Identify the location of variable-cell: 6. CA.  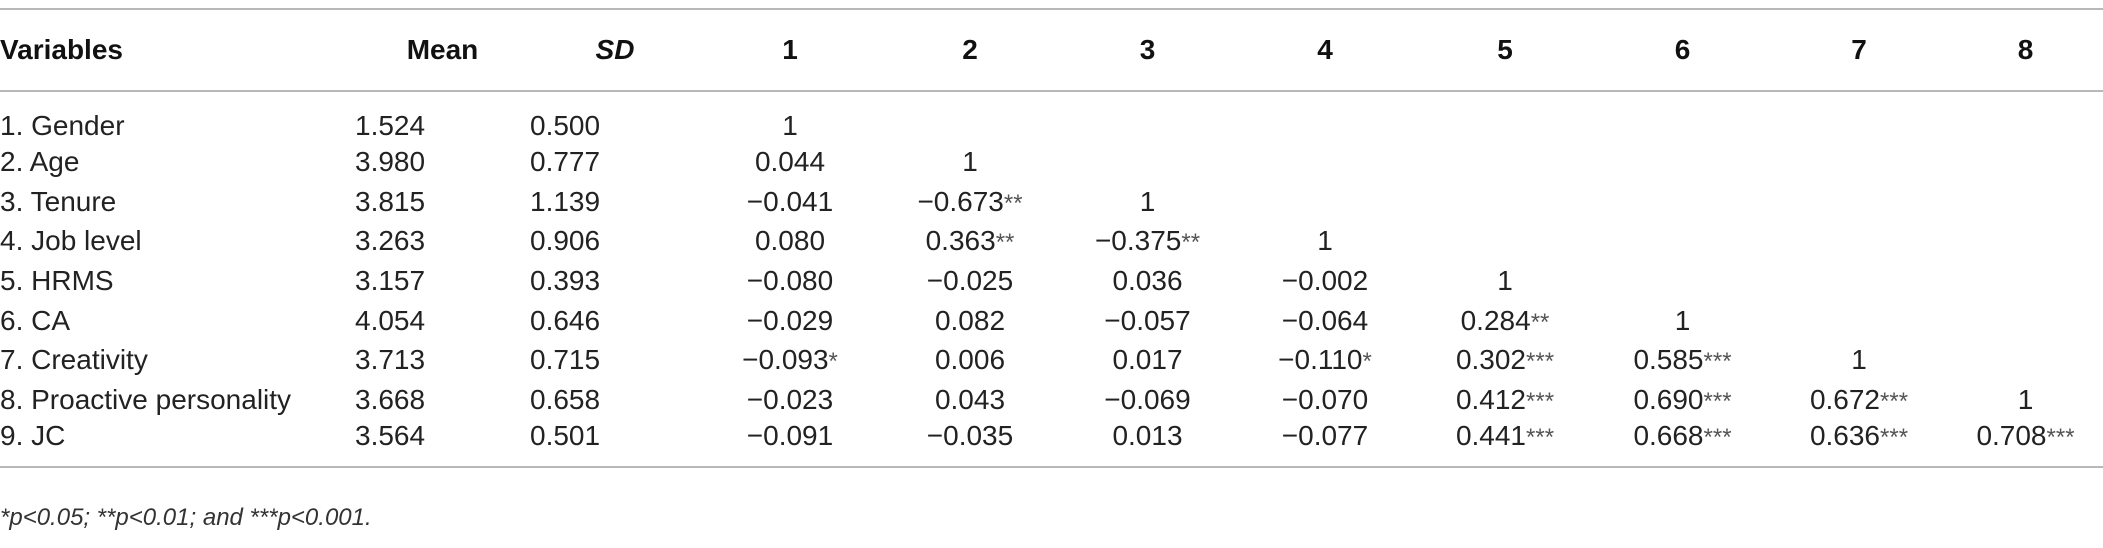
(35, 320).